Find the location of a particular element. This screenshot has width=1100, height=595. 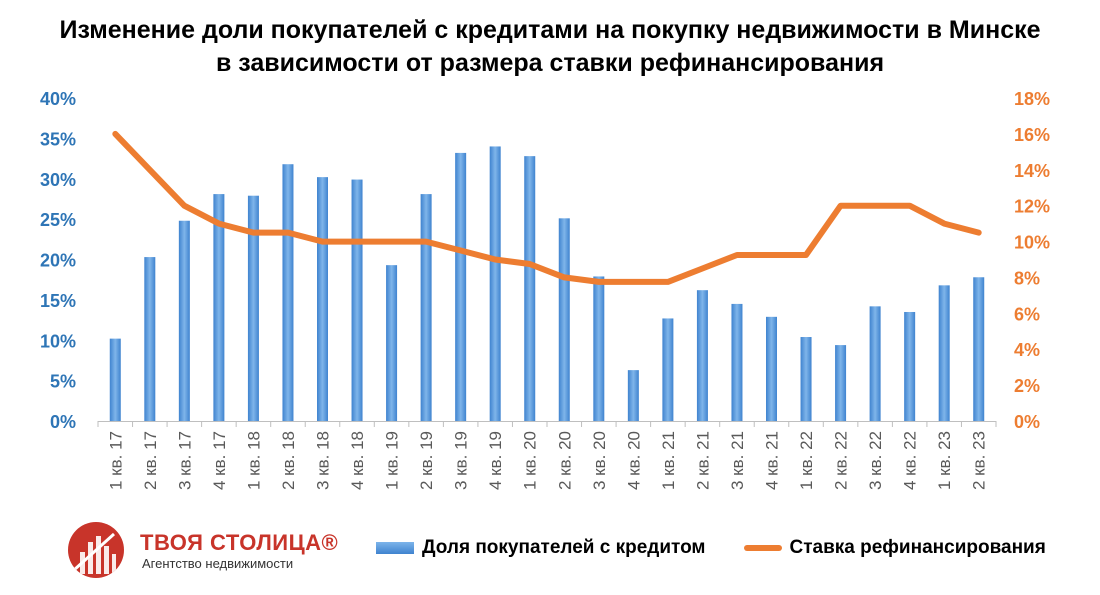

left-axis-tick-label: 10% is located at coordinates (58, 341).